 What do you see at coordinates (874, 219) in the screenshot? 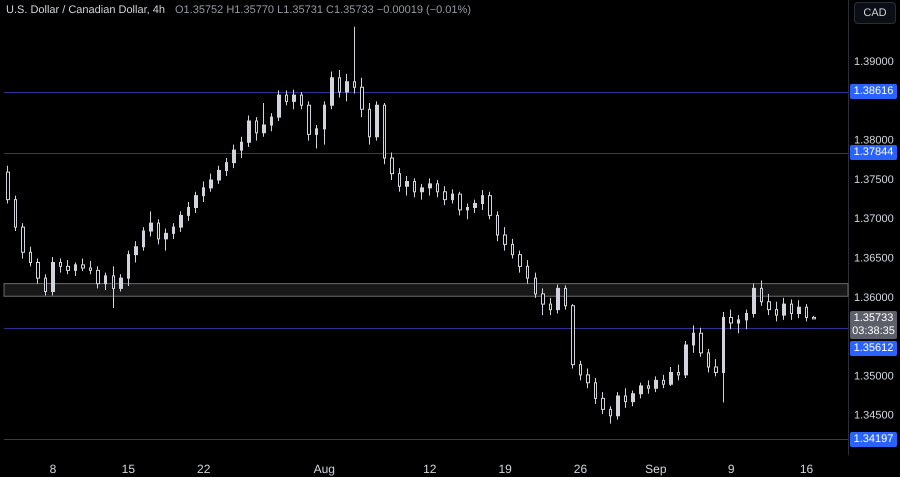
I see `y-tick-label: 1.37000` at bounding box center [874, 219].